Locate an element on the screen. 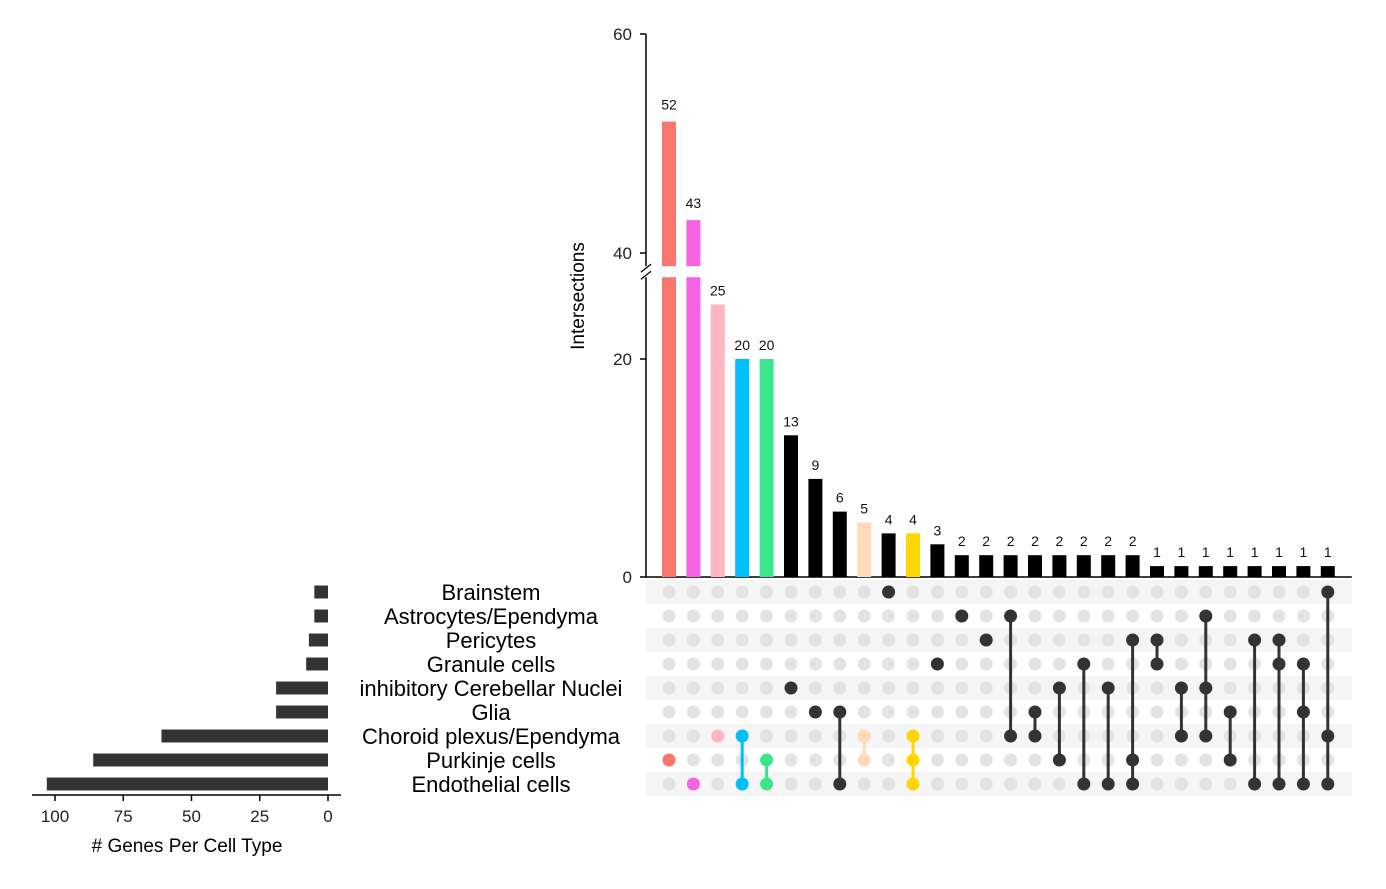 This screenshot has width=1386, height=889. bar-value-label: 43 is located at coordinates (694, 203).